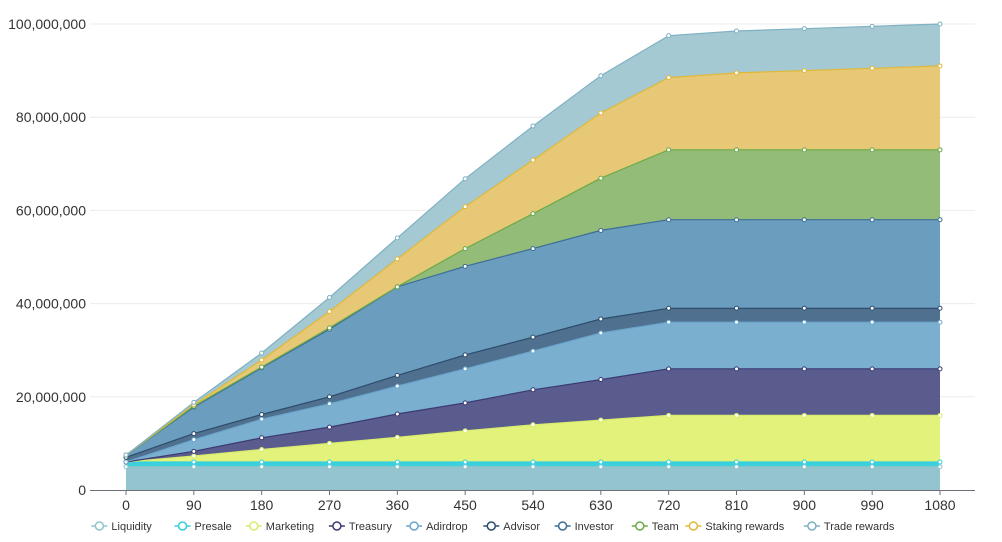 The height and width of the screenshot is (542, 1002). I want to click on legend-item-marketing: Marketing, so click(279, 527).